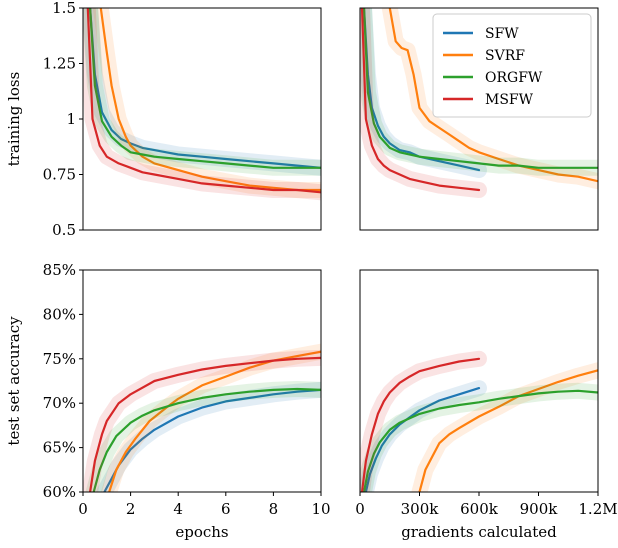 This screenshot has width=618, height=548. Describe the element at coordinates (201, 532) in the screenshot. I see `x-axis-label: epochs` at that location.